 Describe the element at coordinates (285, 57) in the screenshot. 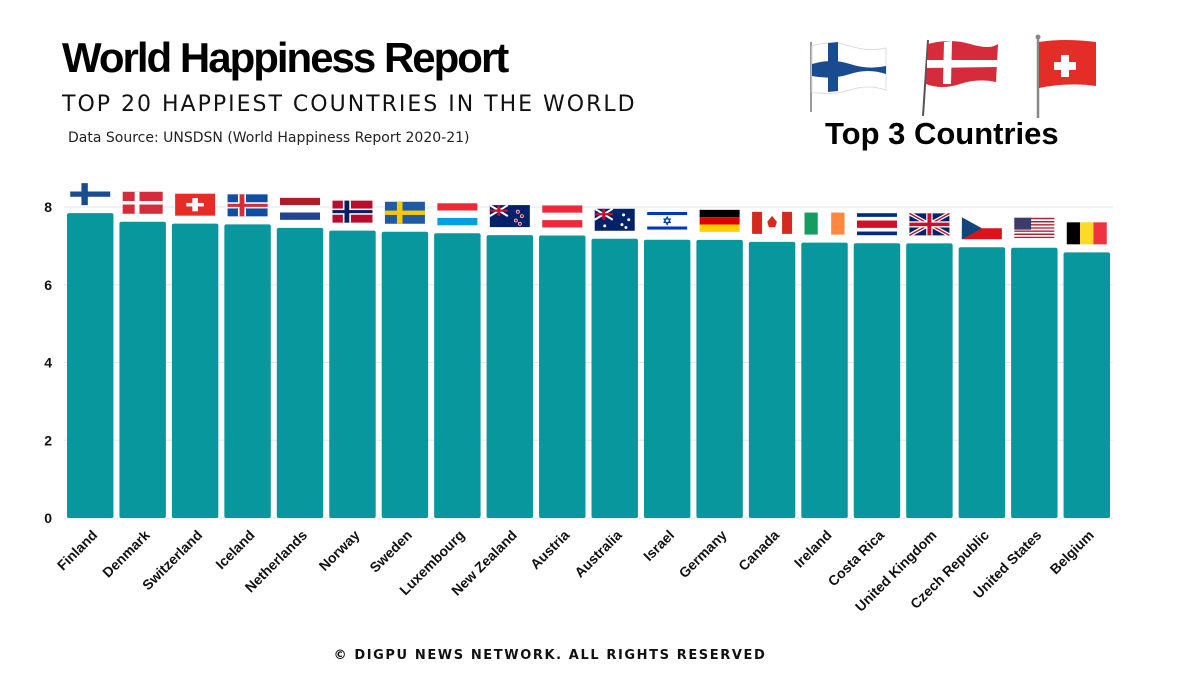

I see `page-title: World Happiness Report` at that location.